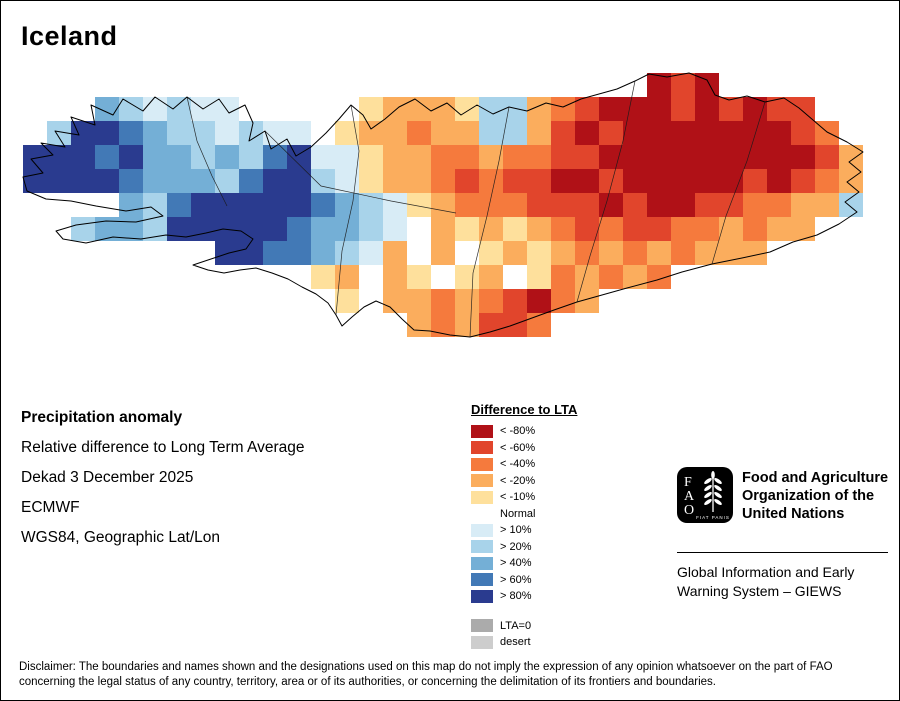 This screenshot has height=701, width=900. What do you see at coordinates (516, 563) in the screenshot?
I see `legend-item-label: > 40%` at bounding box center [516, 563].